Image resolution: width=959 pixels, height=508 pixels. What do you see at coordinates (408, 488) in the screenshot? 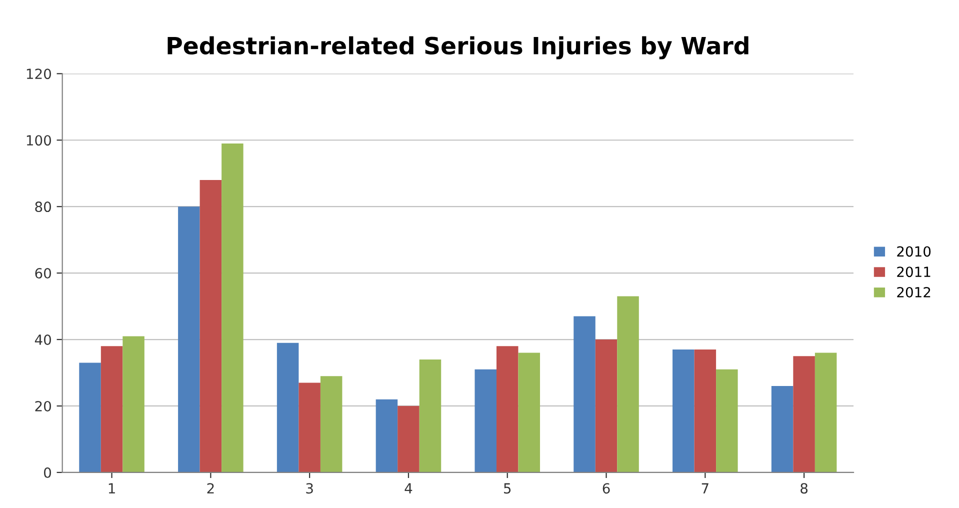
I see `x-tick-label: 4` at bounding box center [408, 488].